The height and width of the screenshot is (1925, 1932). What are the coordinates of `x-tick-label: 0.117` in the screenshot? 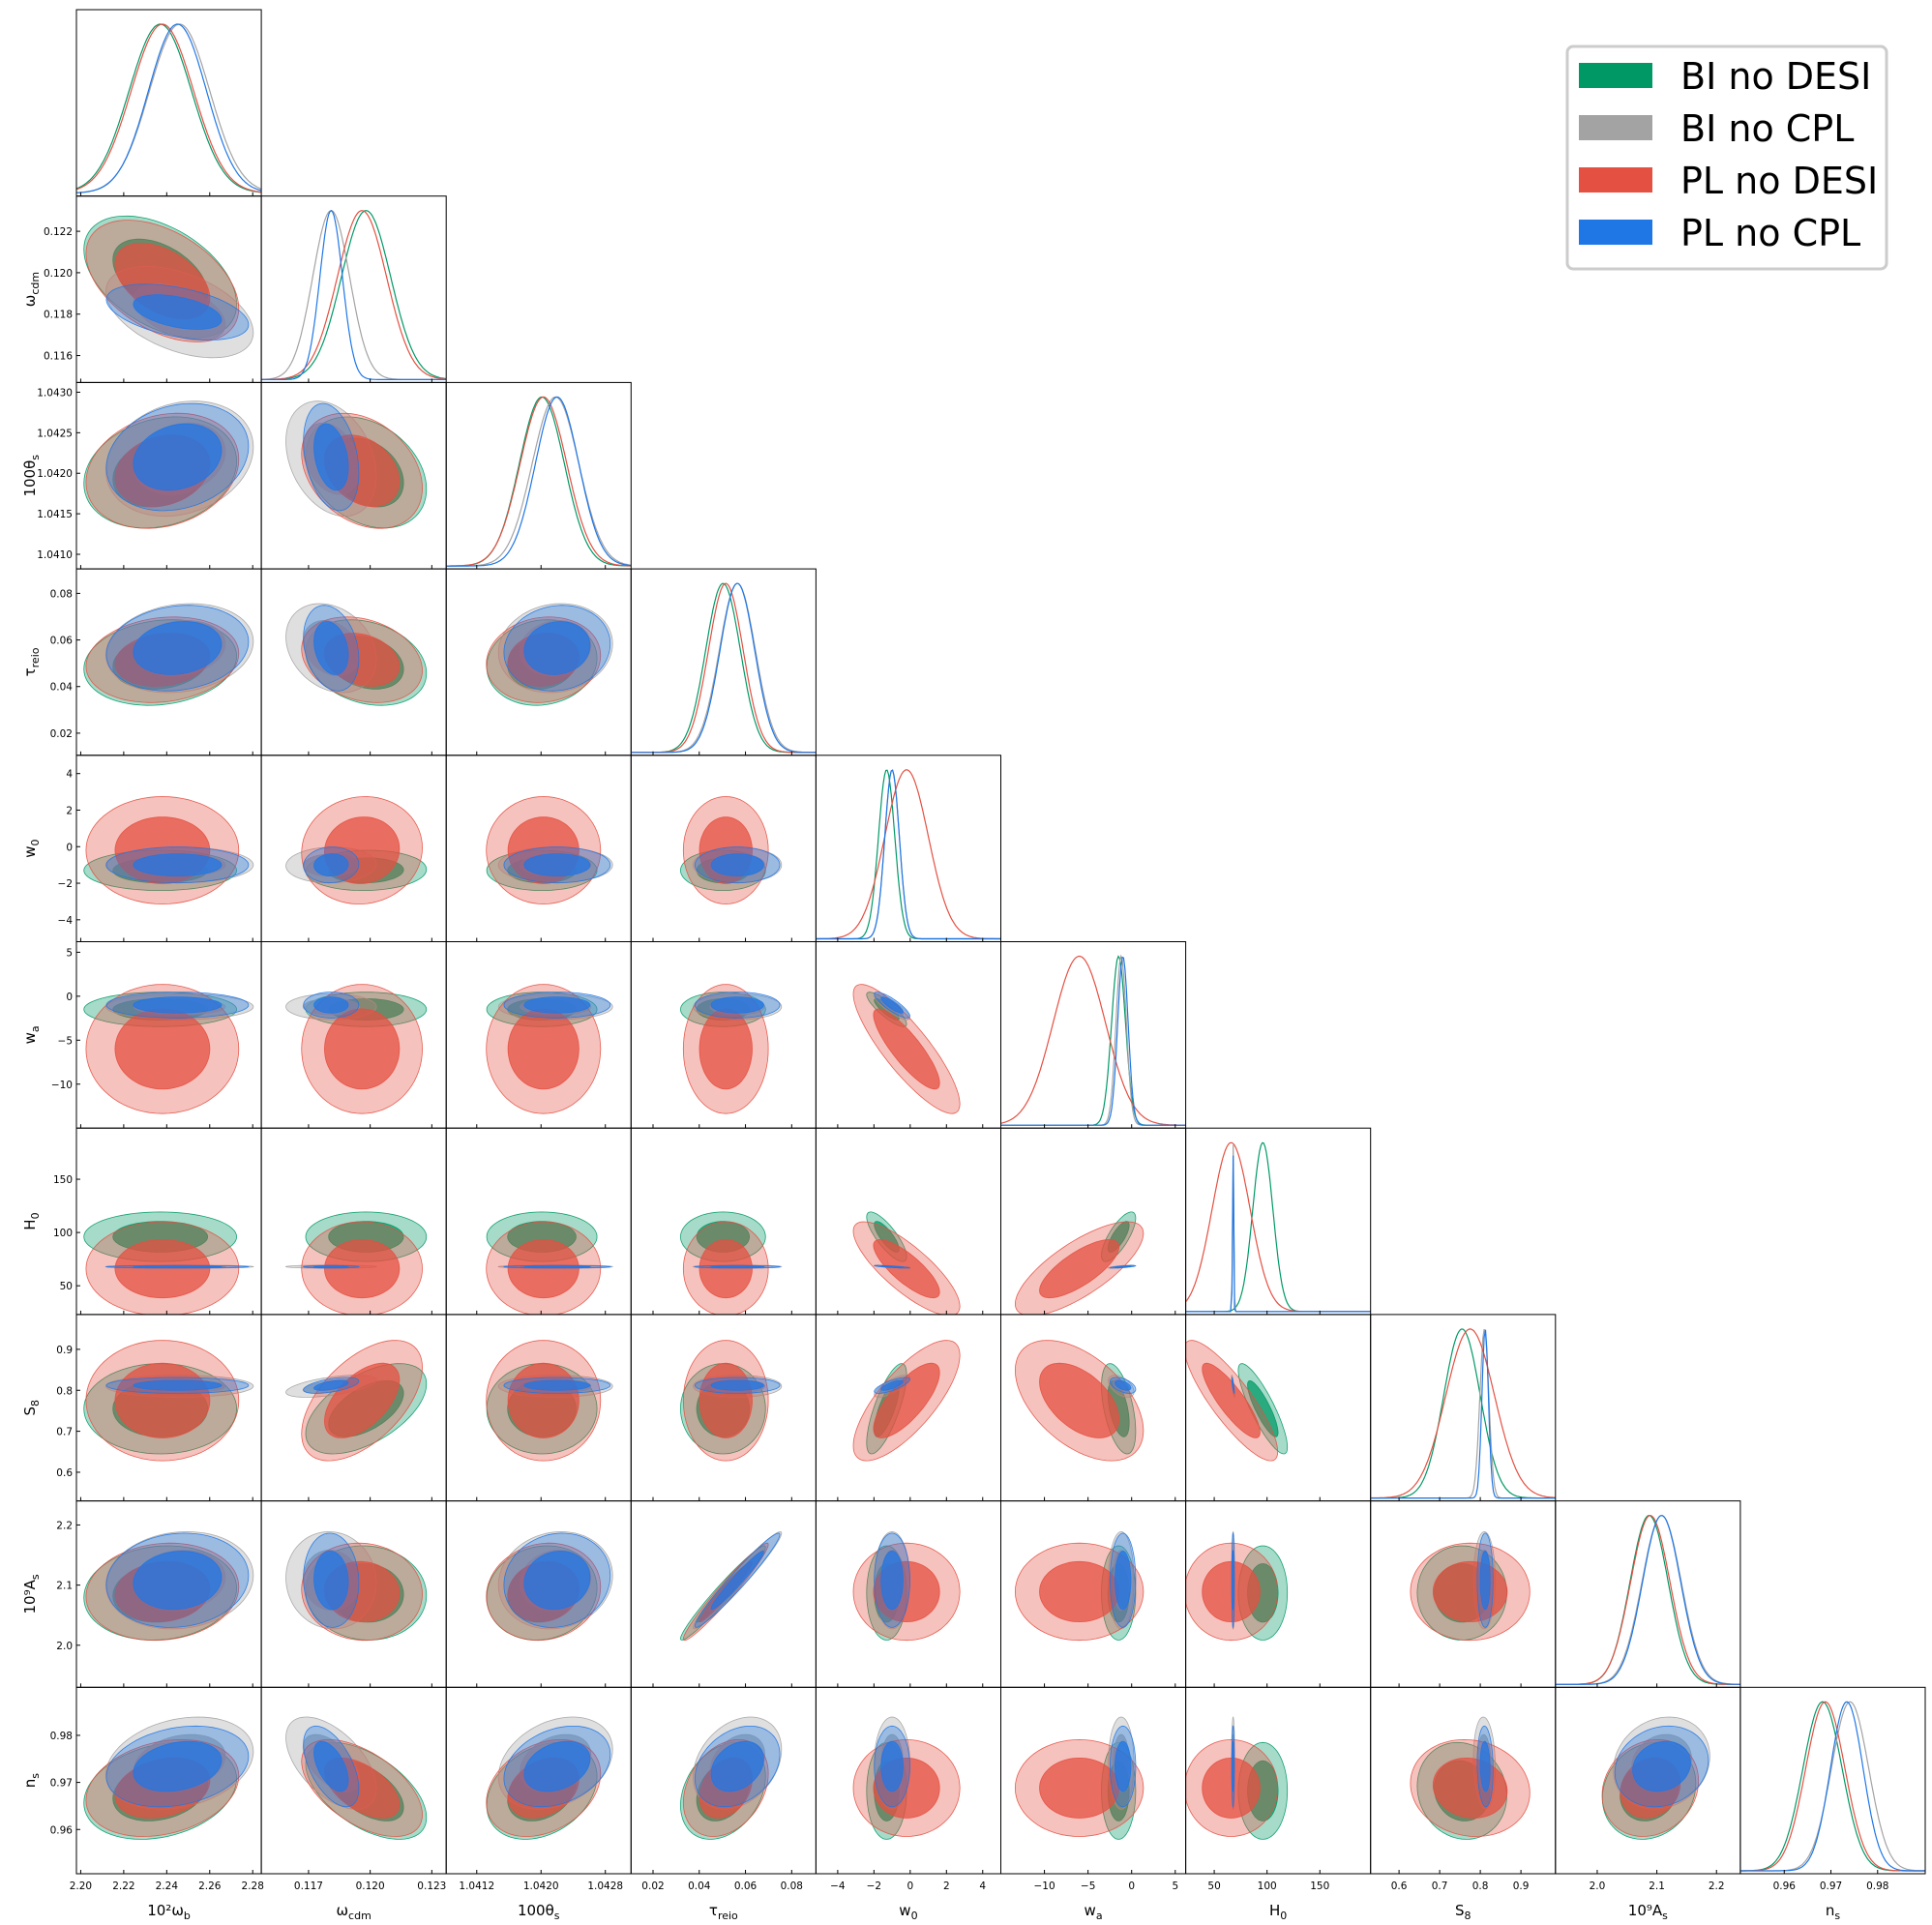 It's located at (308, 1886).